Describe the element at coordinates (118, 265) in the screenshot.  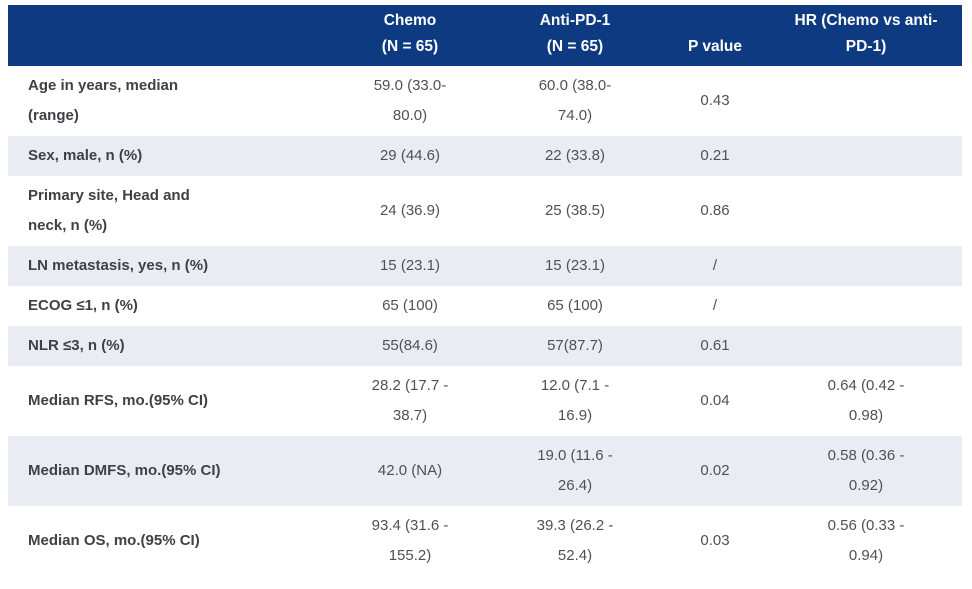
I see `row-label: LN metastasis, yes, n (%)` at that location.